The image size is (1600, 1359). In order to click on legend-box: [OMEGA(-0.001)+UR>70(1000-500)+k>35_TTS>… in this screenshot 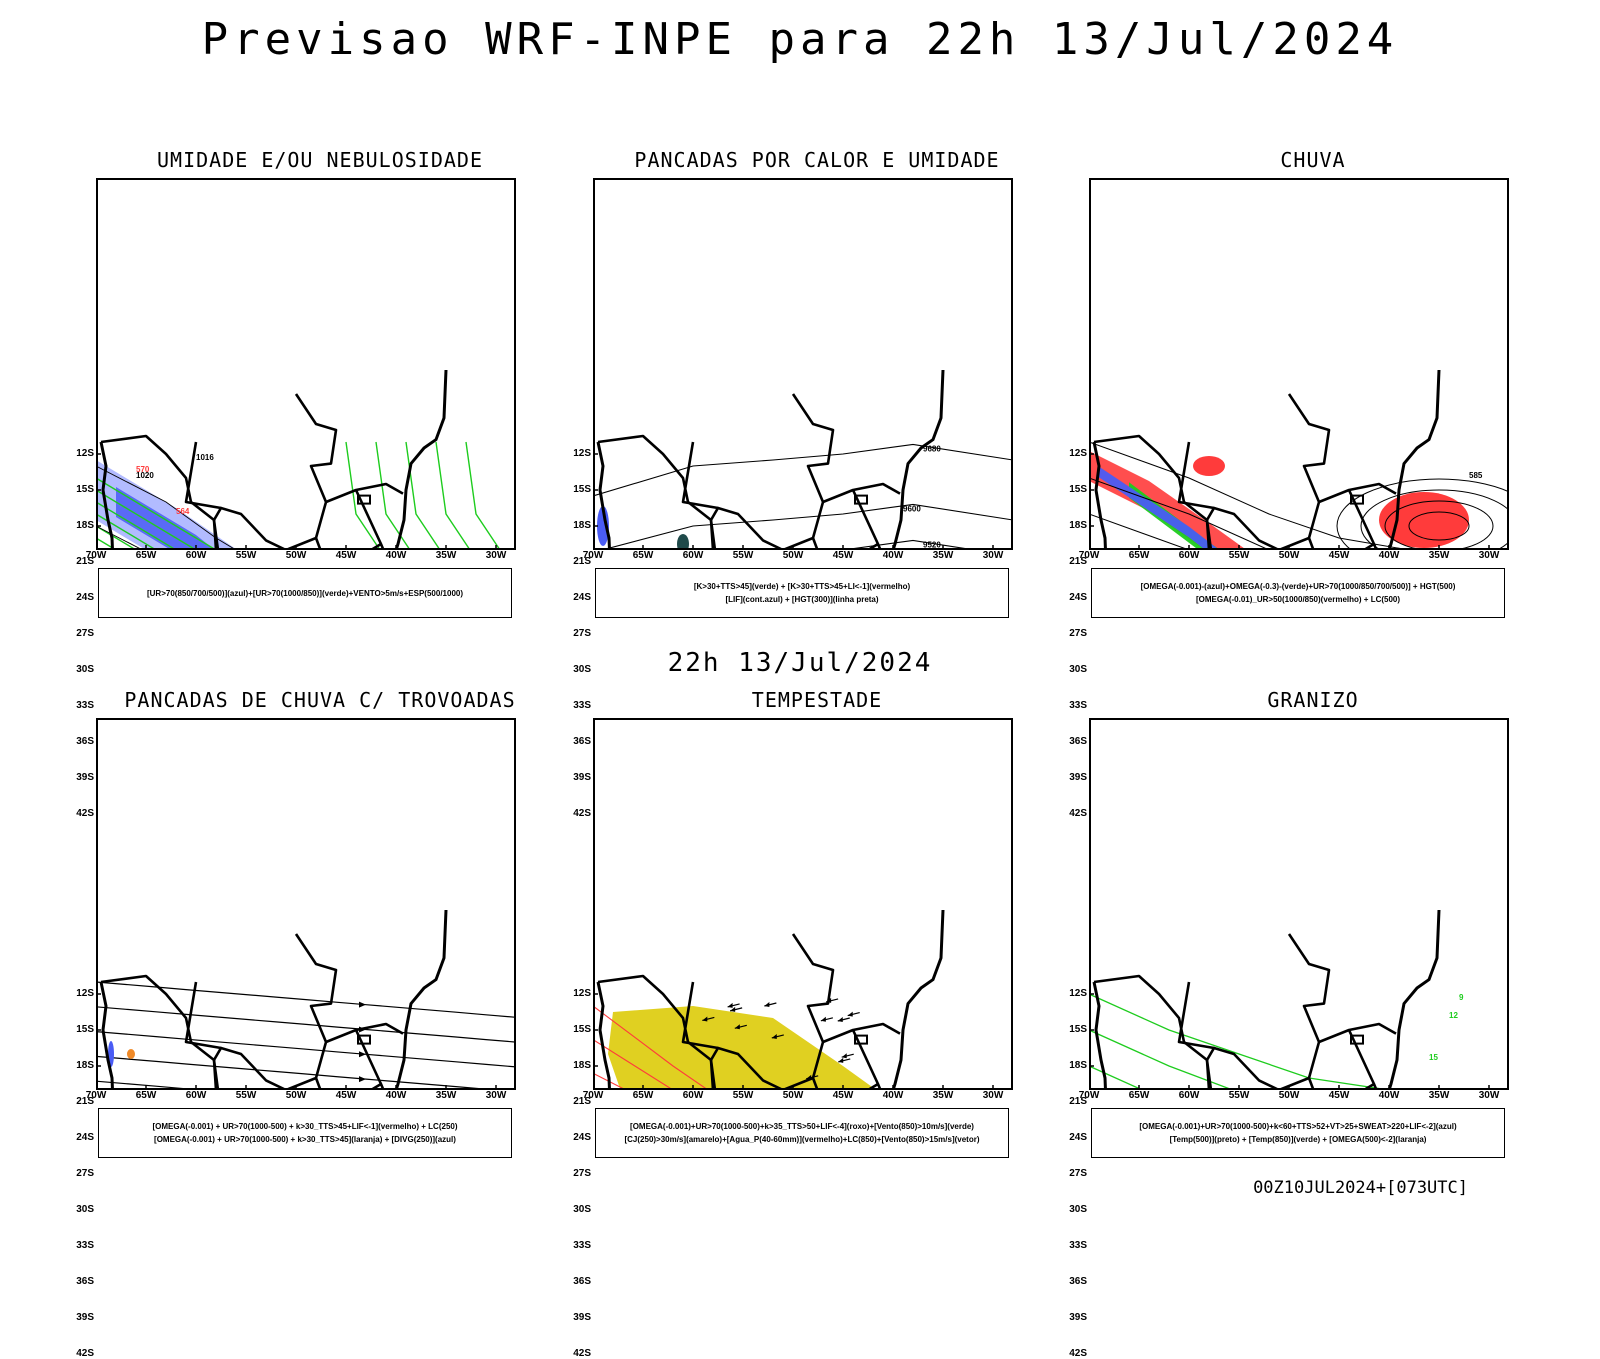, I will do `click(802, 1133)`.